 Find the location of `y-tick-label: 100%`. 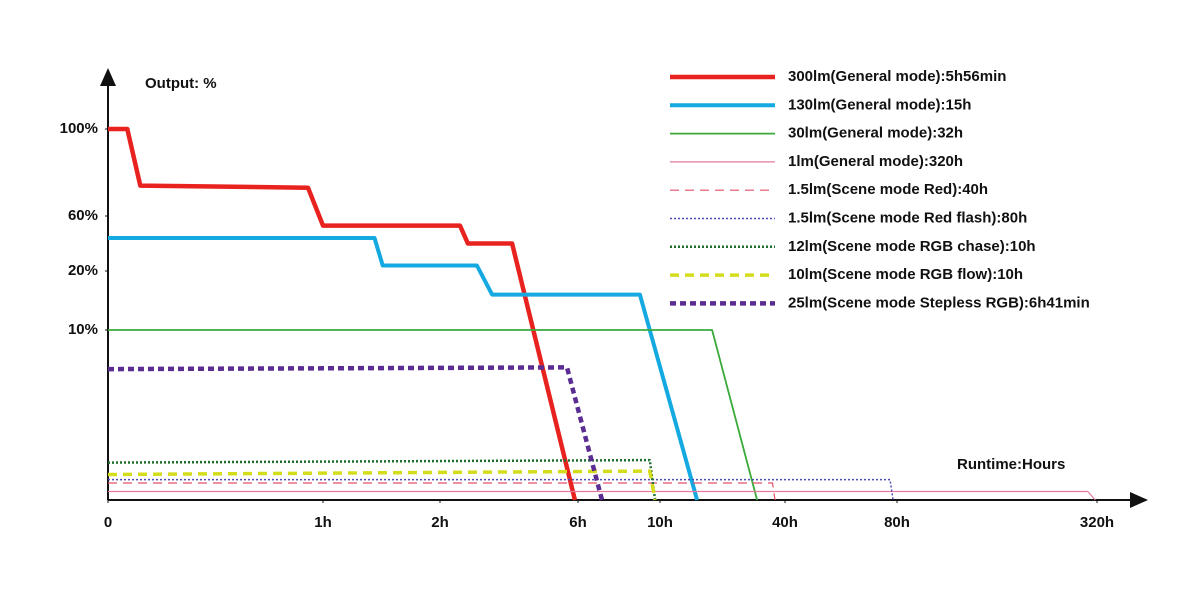

y-tick-label: 100% is located at coordinates (79, 128).